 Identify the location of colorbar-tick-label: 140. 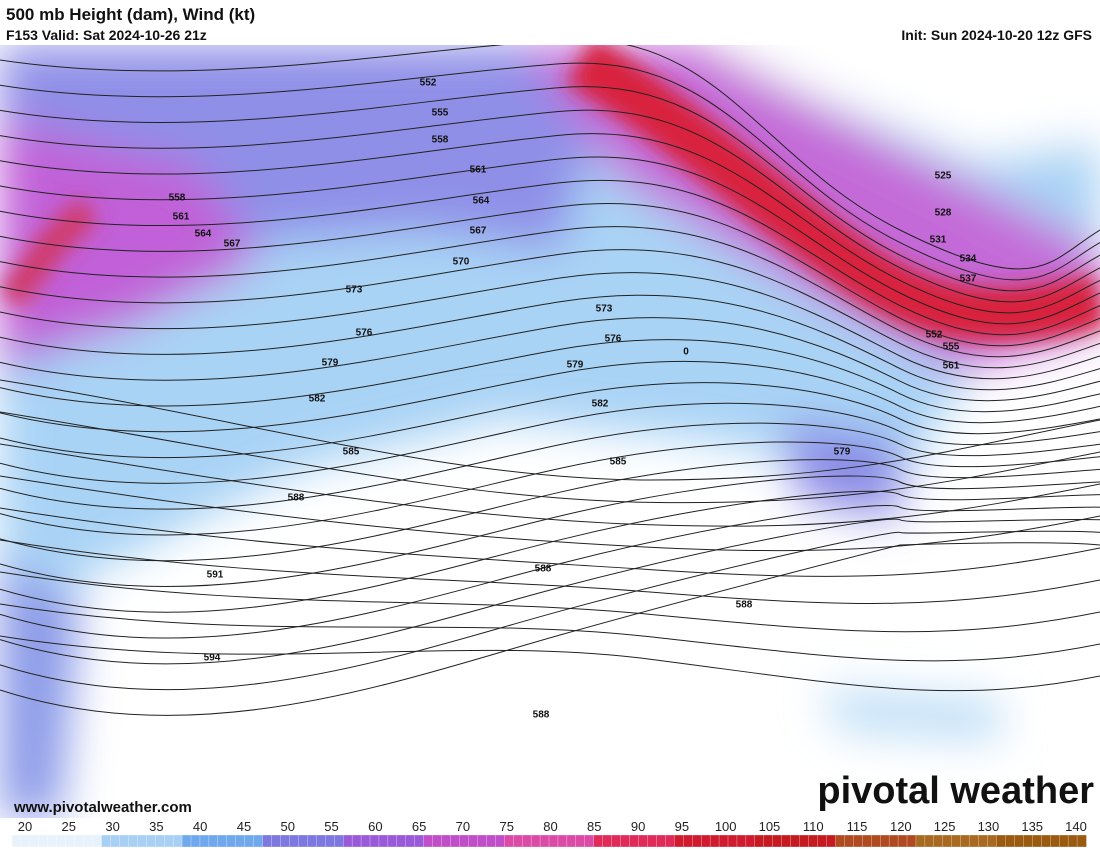
(1076, 826).